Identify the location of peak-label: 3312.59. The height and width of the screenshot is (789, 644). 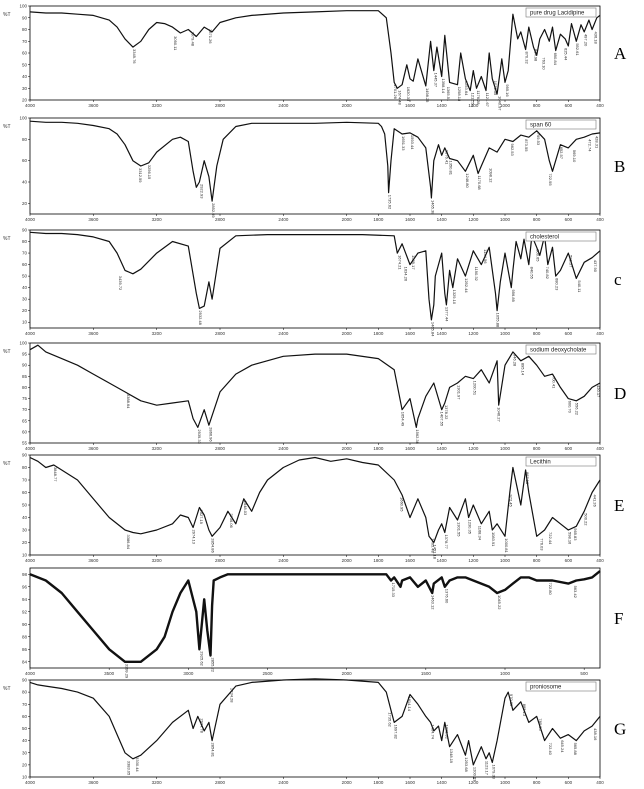
(140, 175).